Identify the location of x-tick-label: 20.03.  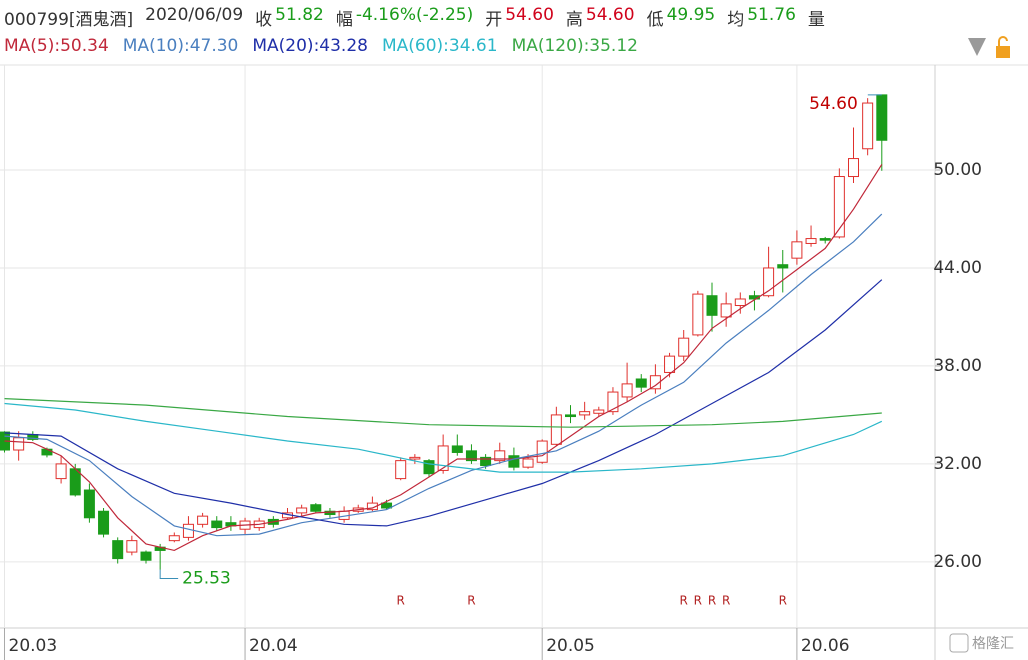
(33, 646).